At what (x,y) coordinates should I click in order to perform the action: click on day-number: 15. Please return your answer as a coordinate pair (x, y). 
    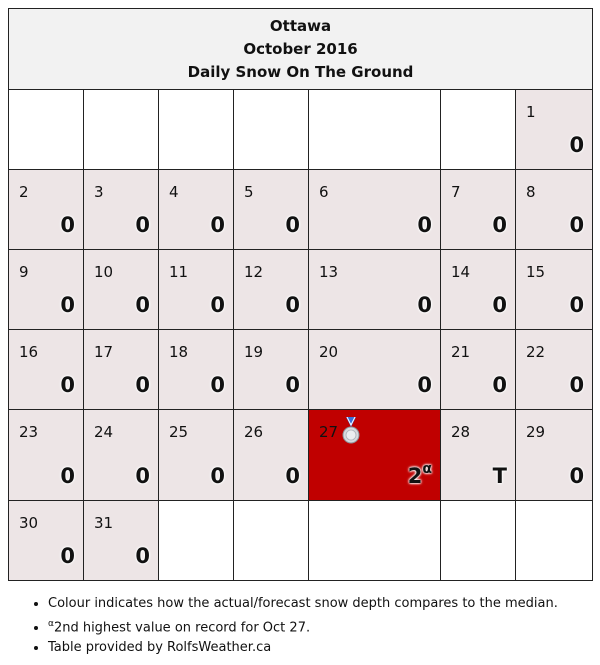
    Looking at the image, I should click on (536, 272).